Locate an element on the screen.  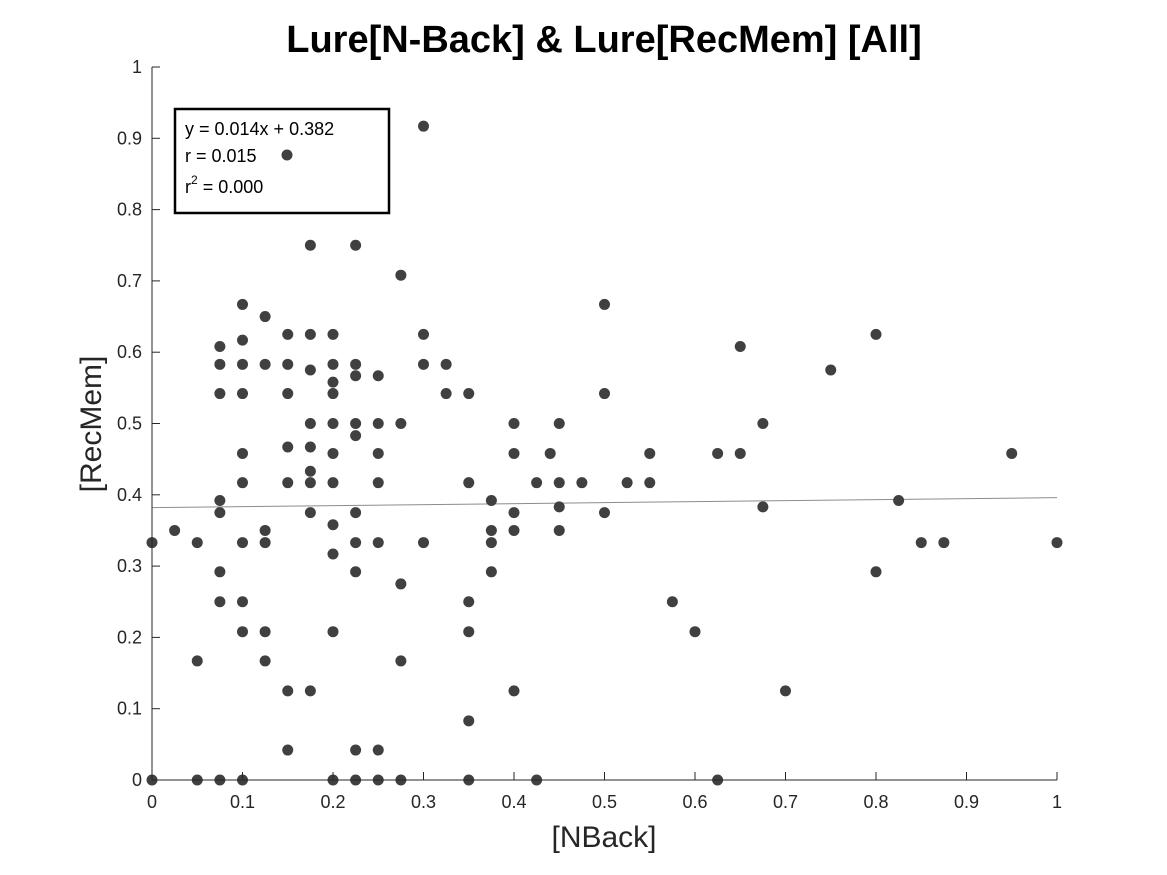
x-tick-label: 0 is located at coordinates (152, 802).